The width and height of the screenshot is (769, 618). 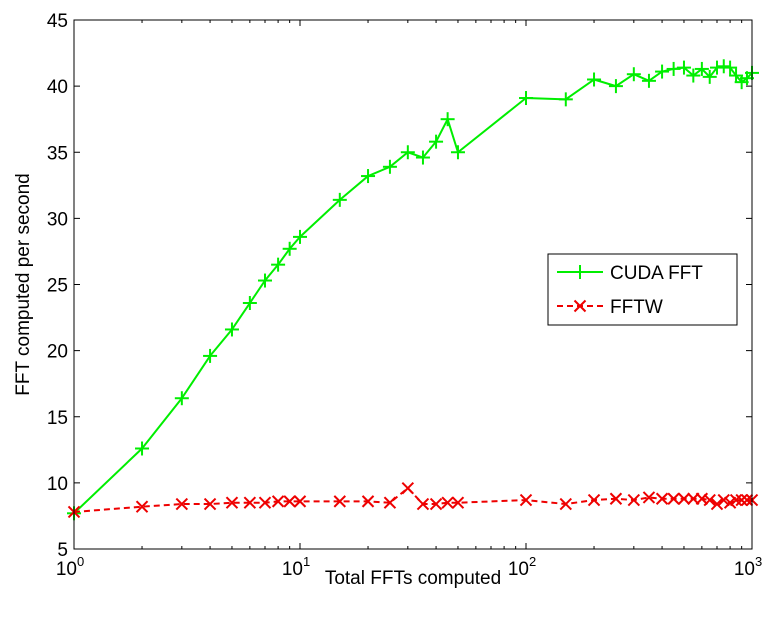 What do you see at coordinates (57, 352) in the screenshot?
I see `y-tick-label: 20` at bounding box center [57, 352].